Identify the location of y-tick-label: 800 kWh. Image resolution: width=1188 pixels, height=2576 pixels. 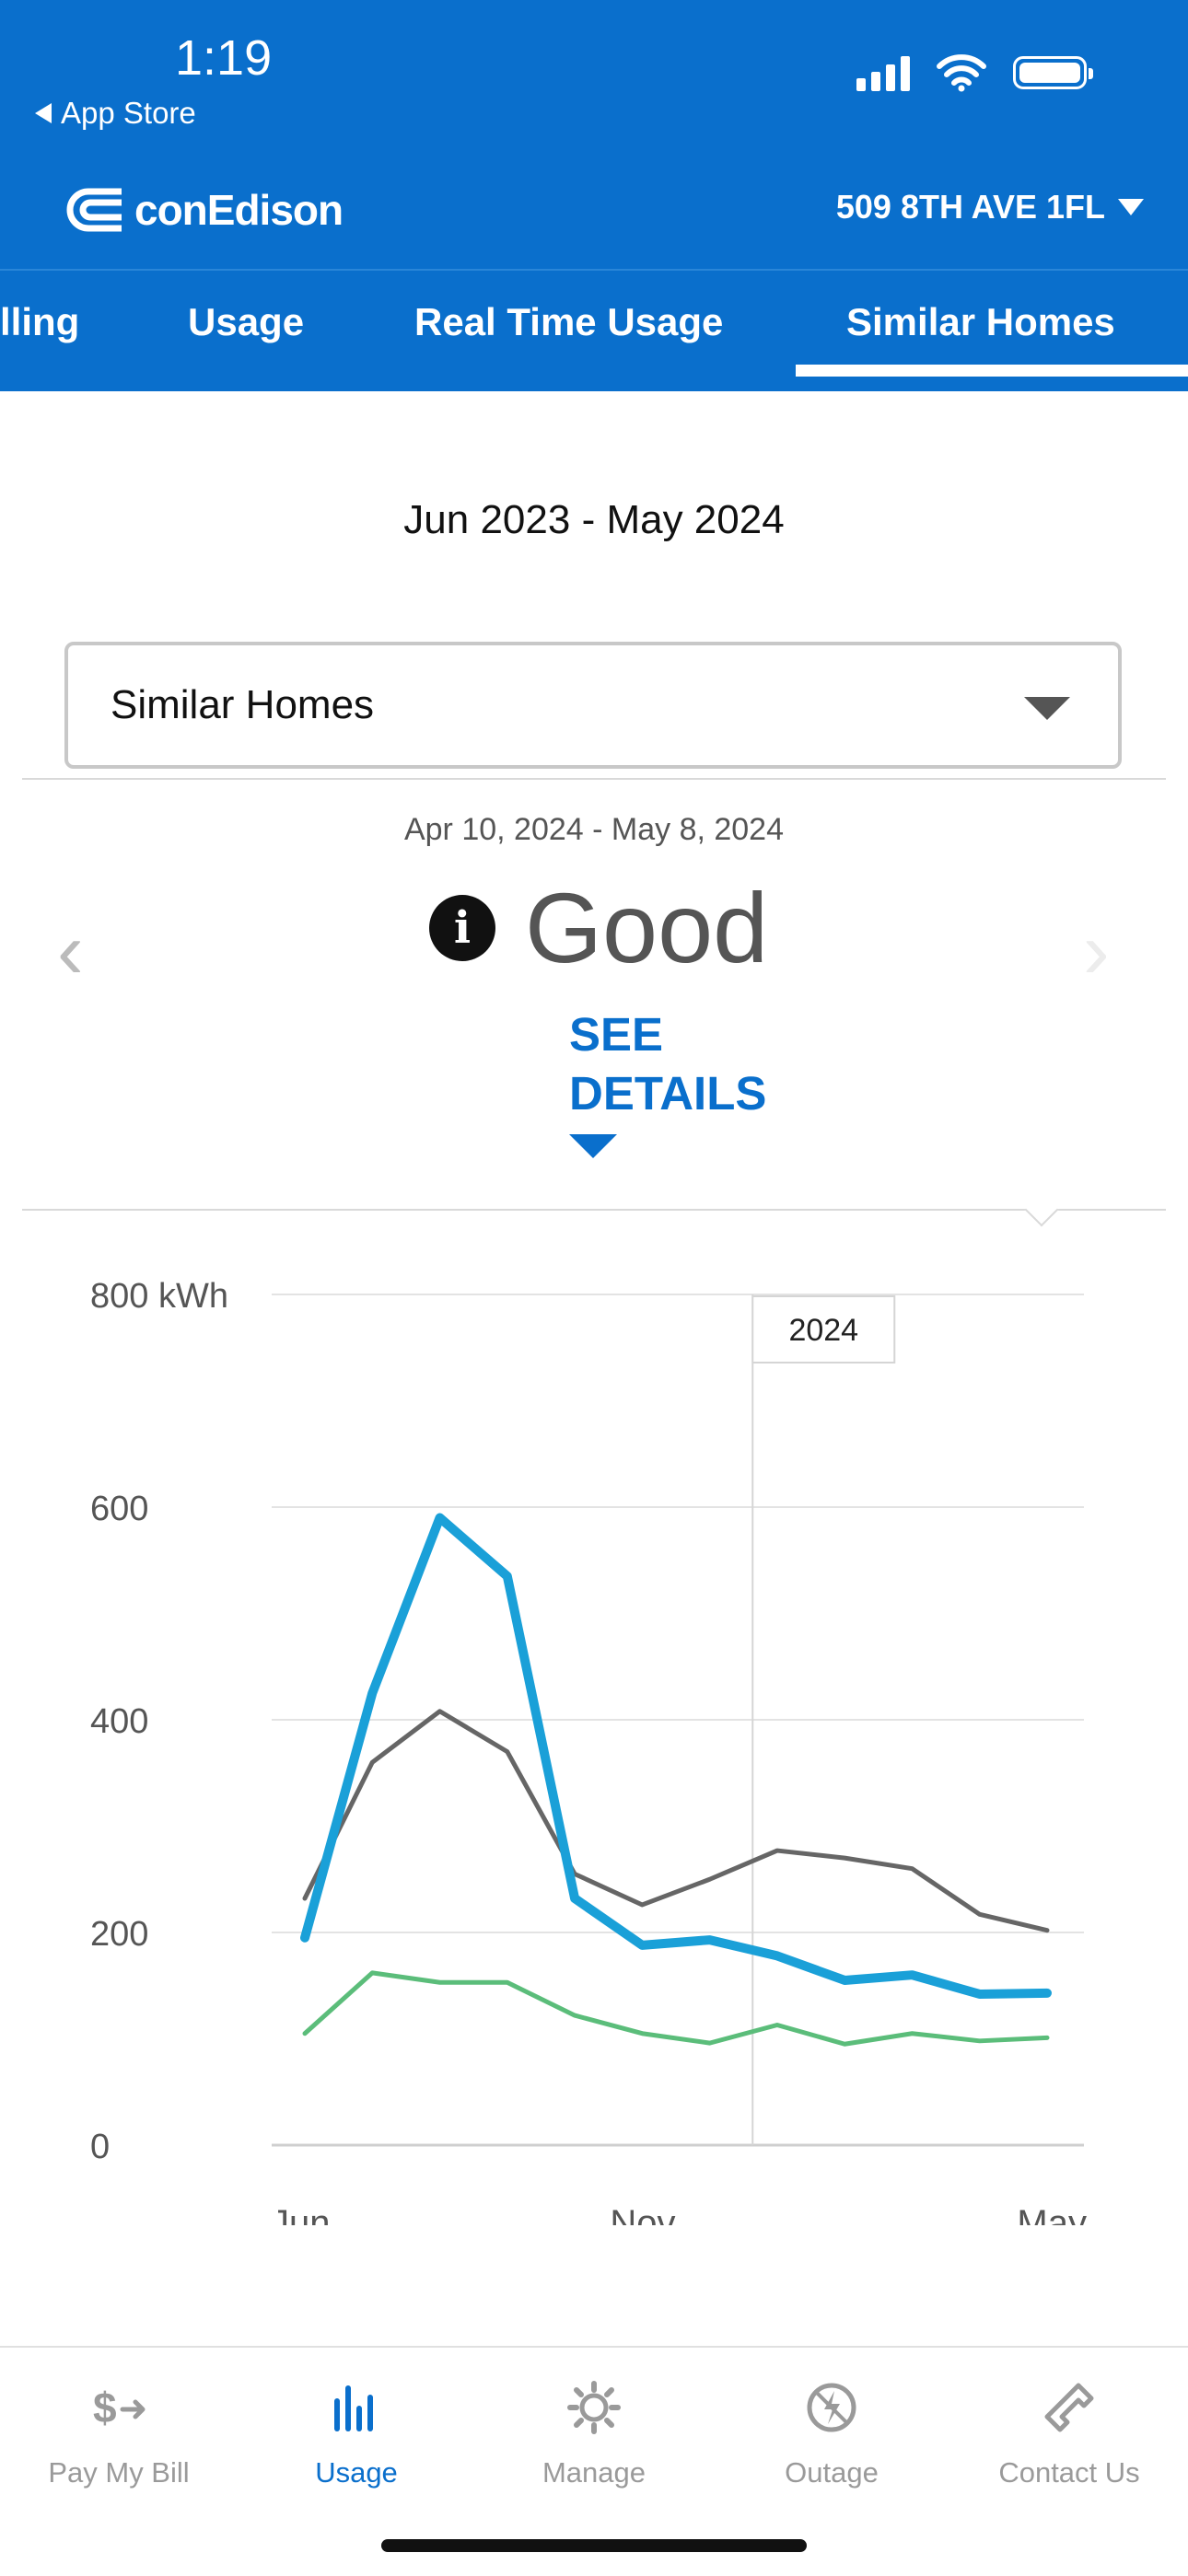
(159, 1296).